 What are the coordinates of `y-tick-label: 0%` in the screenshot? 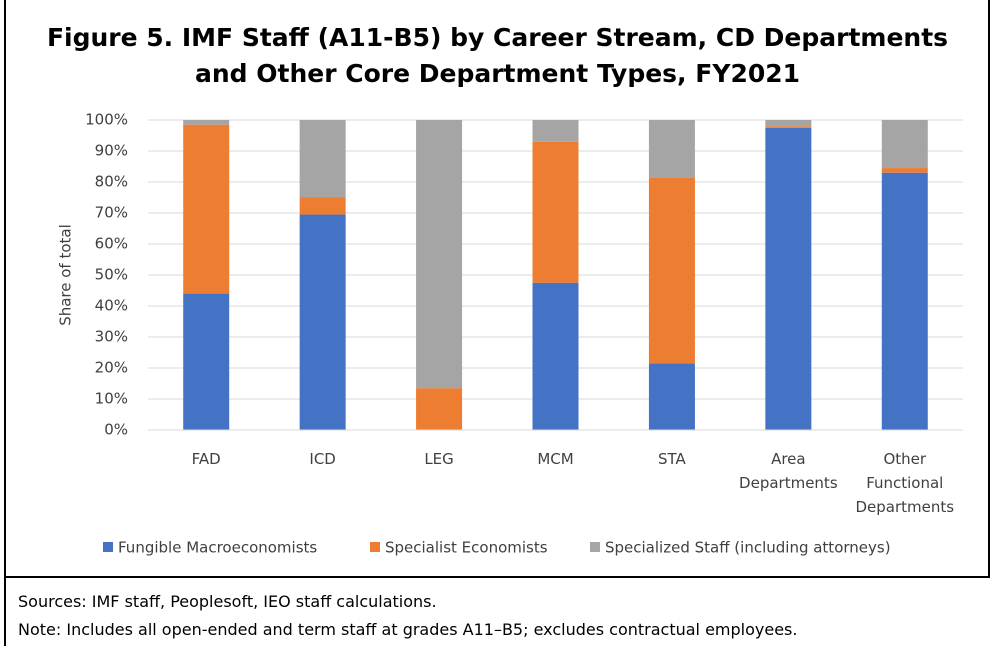 It's located at (116, 430).